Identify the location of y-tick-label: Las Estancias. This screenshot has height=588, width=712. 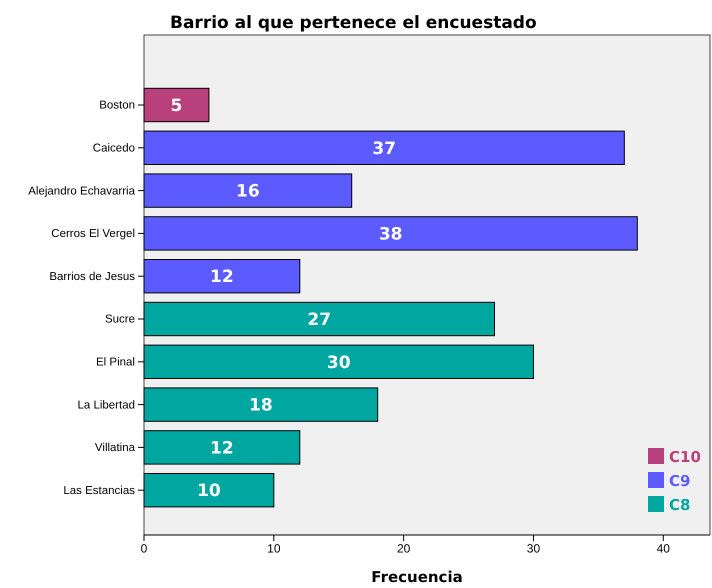
(99, 490).